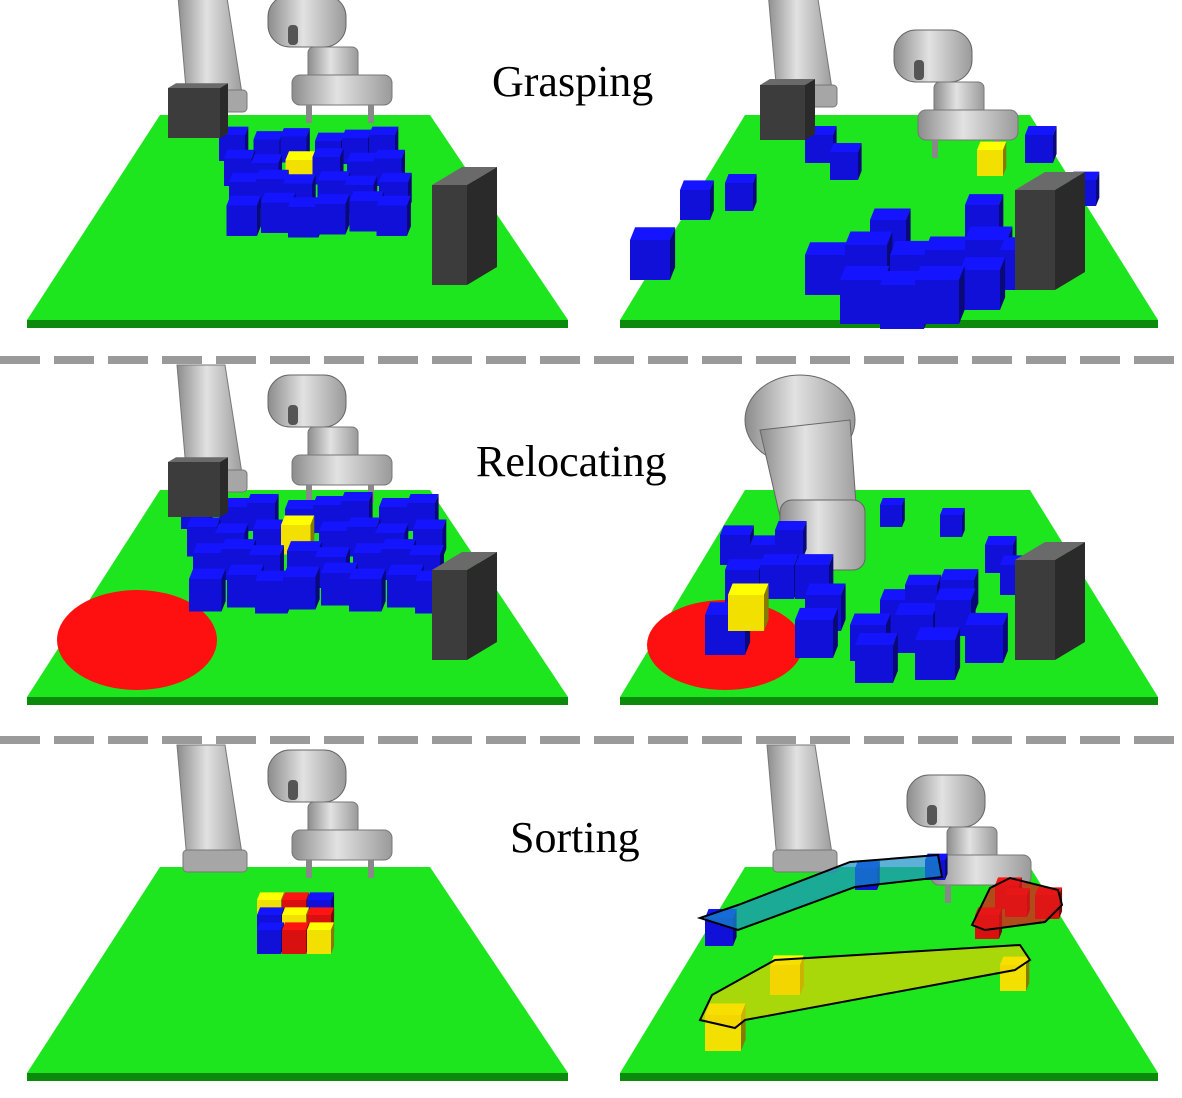 The height and width of the screenshot is (1098, 1182). What do you see at coordinates (297, 970) in the screenshot?
I see `table-top` at bounding box center [297, 970].